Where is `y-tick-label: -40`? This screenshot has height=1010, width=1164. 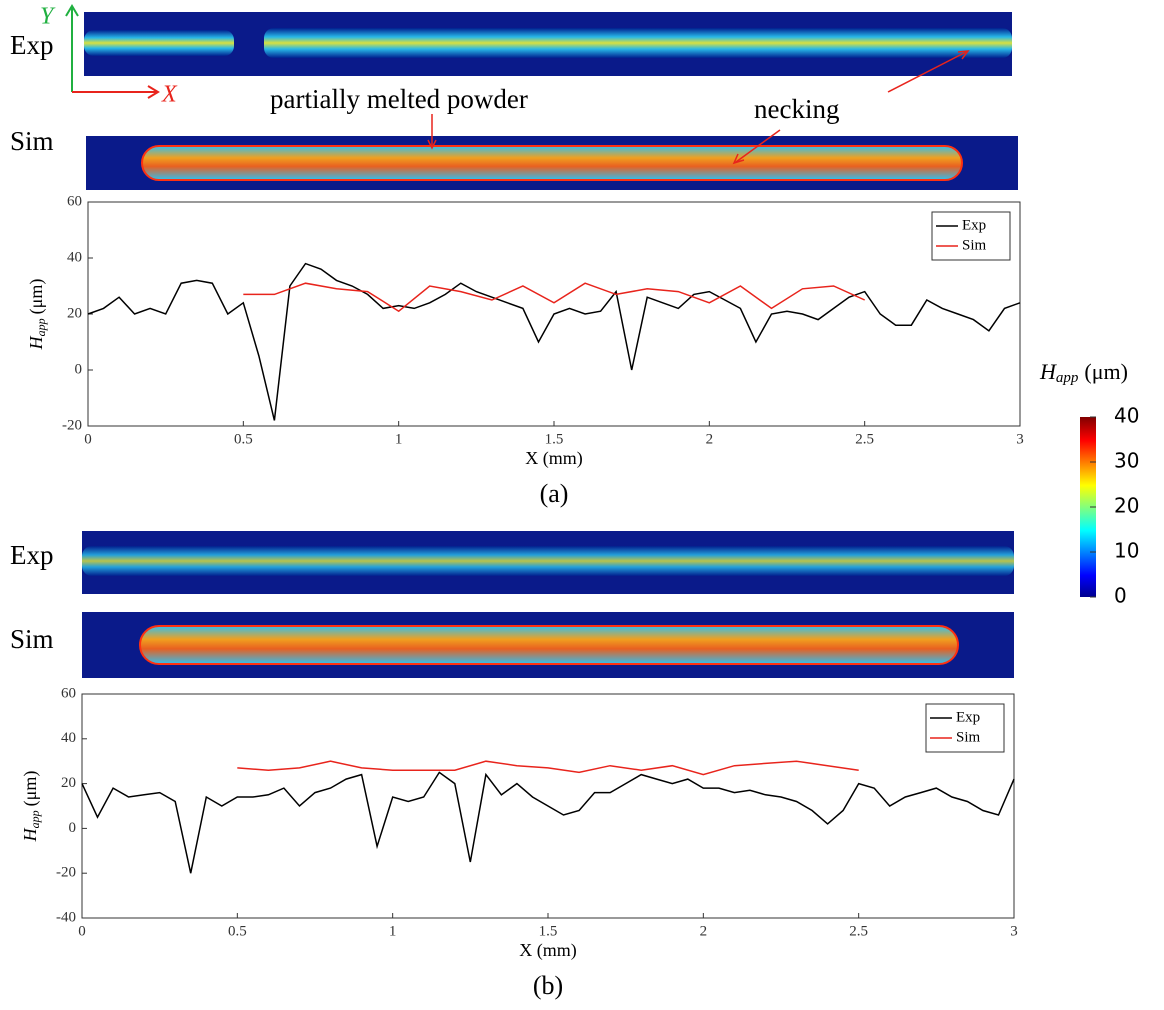
y-tick-label: -40 is located at coordinates (66, 917).